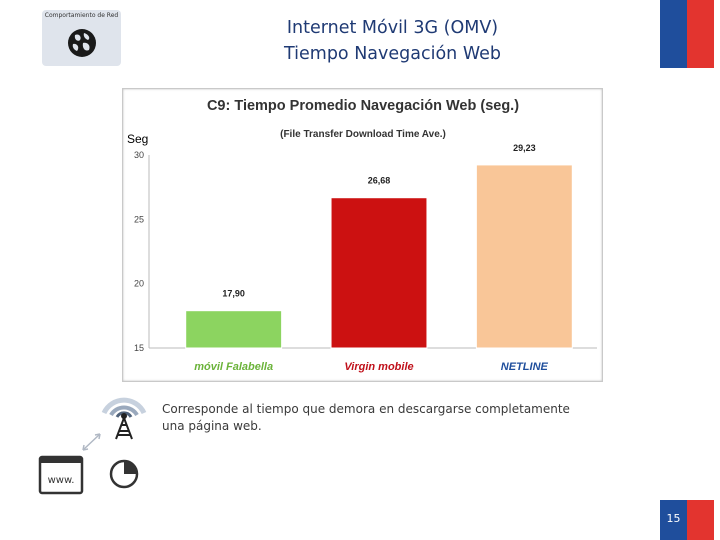  Describe the element at coordinates (233, 294) in the screenshot. I see `bar-value-label: 17,90` at that location.